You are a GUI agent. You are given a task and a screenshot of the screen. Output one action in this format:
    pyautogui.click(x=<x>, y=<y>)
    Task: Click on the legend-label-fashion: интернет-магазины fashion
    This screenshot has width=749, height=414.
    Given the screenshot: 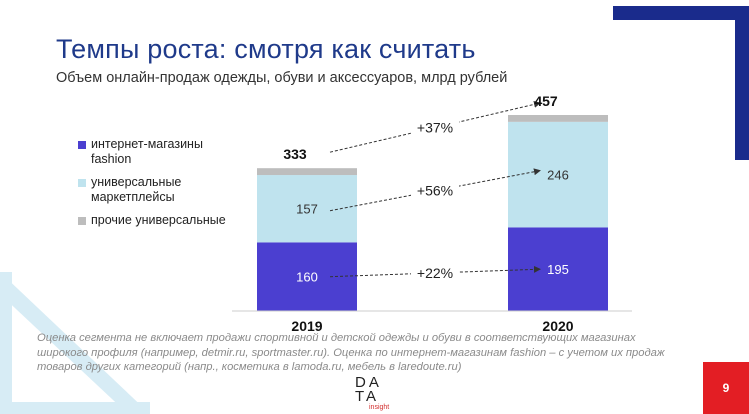 What is the action you would take?
    pyautogui.click(x=147, y=151)
    